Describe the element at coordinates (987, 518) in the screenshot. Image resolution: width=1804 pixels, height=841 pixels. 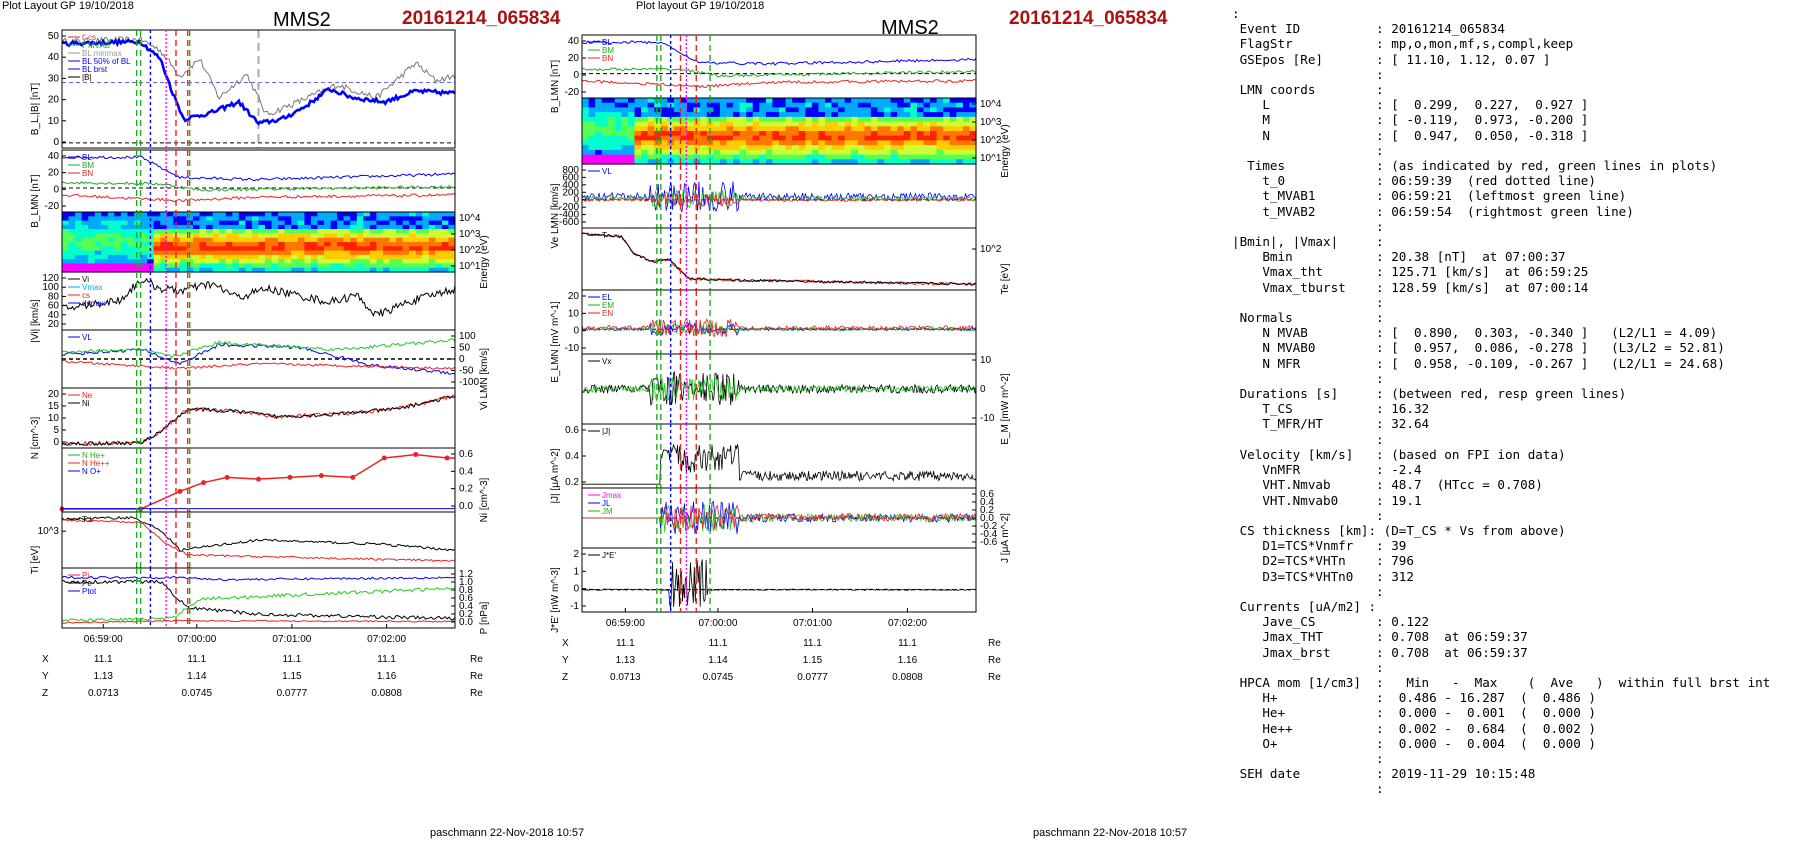
I see `y-tick-label: 0.0` at that location.